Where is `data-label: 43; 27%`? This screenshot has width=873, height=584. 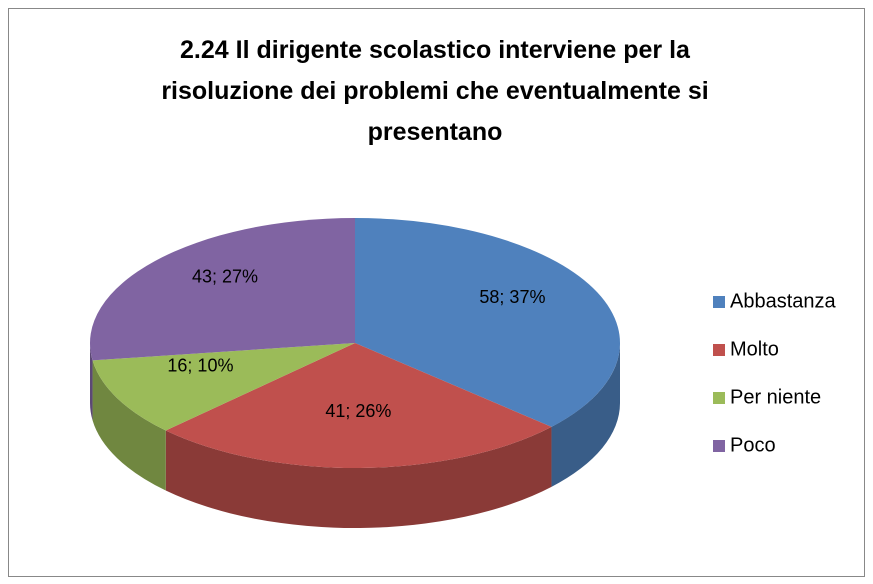
data-label: 43; 27% is located at coordinates (225, 276).